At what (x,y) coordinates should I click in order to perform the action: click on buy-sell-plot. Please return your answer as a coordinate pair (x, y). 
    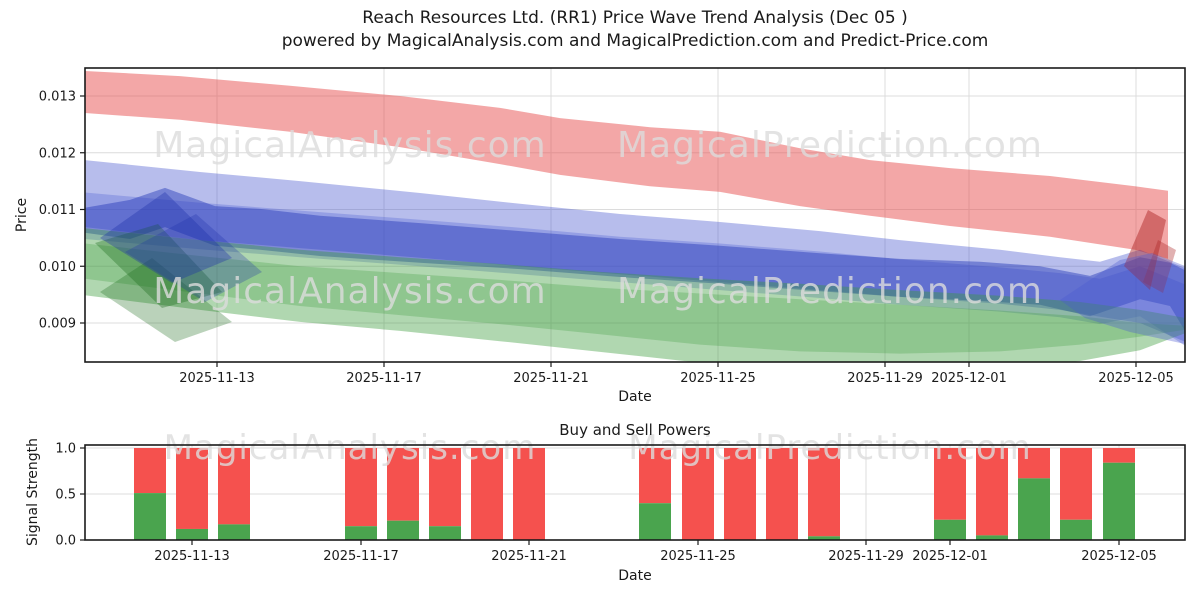
    Looking at the image, I should click on (635, 493).